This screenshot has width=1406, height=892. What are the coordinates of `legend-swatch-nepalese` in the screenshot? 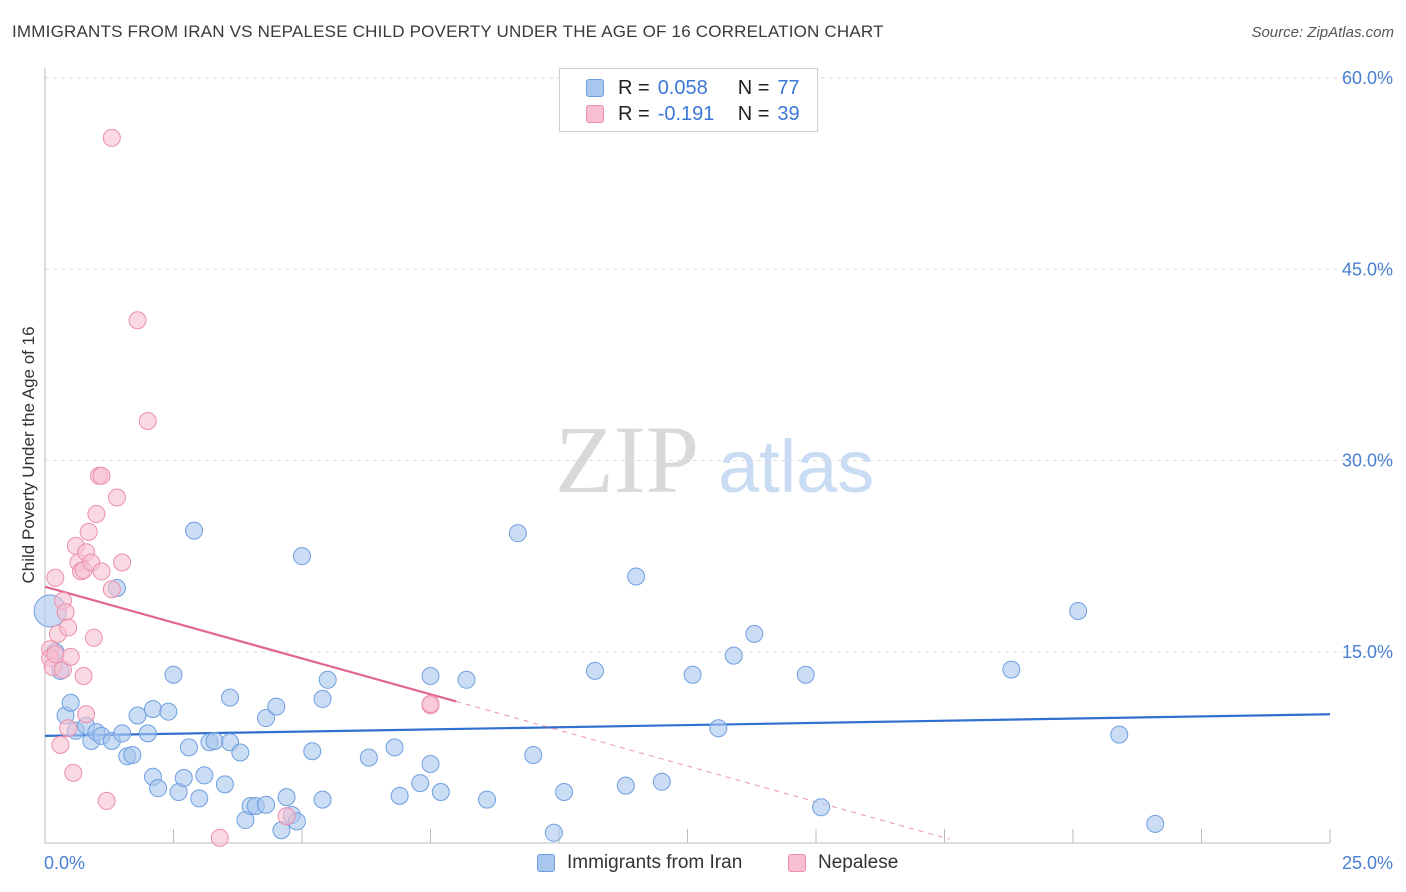 It's located at (595, 114).